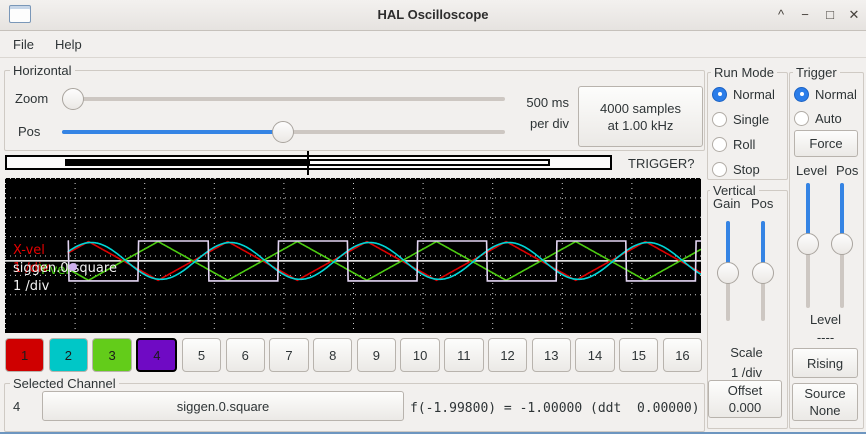  I want to click on menu-file: File, so click(23, 44).